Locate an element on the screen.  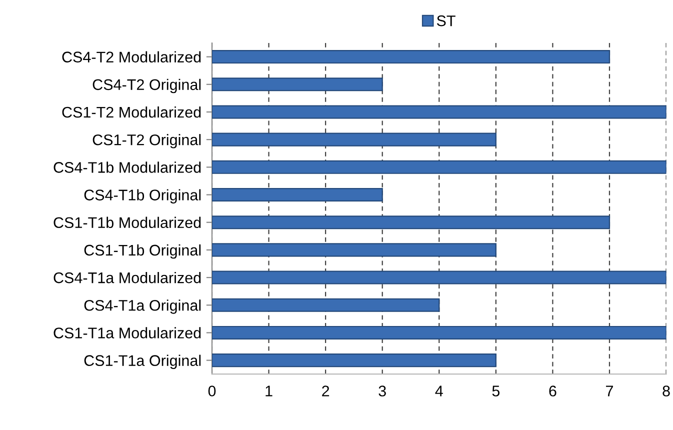
x-tick-label: 8 is located at coordinates (666, 391).